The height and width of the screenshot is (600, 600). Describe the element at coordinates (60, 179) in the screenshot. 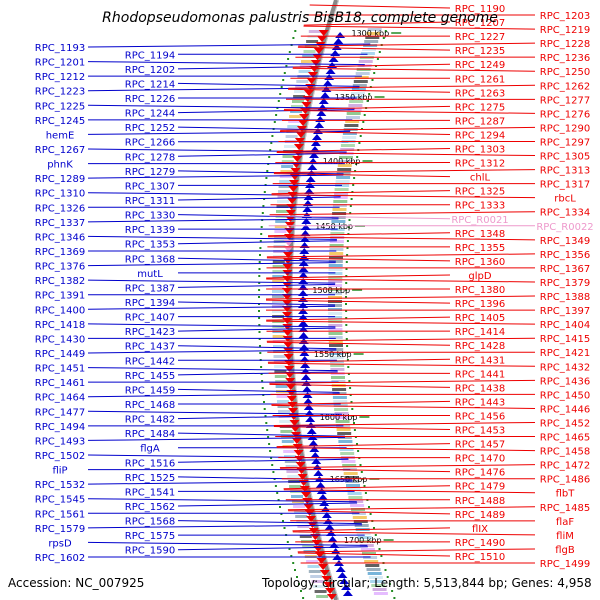

I see `gene-label-minus: RPC_1289` at that location.